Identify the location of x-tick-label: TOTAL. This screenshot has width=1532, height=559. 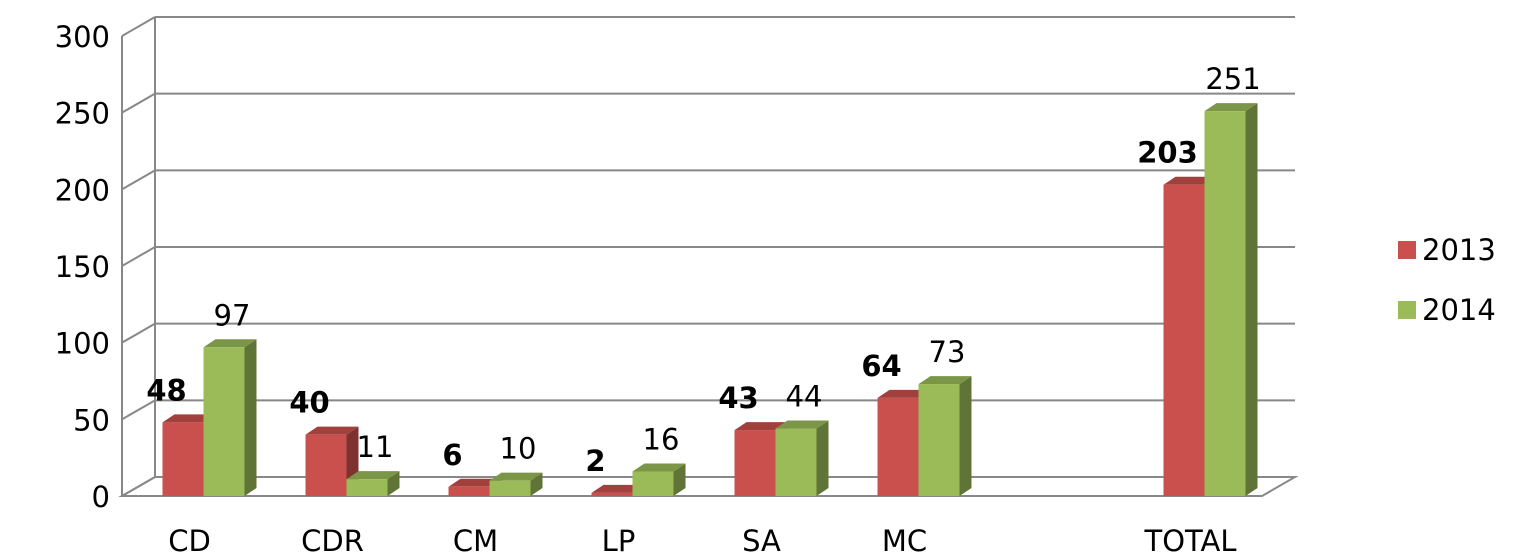
(1190, 541).